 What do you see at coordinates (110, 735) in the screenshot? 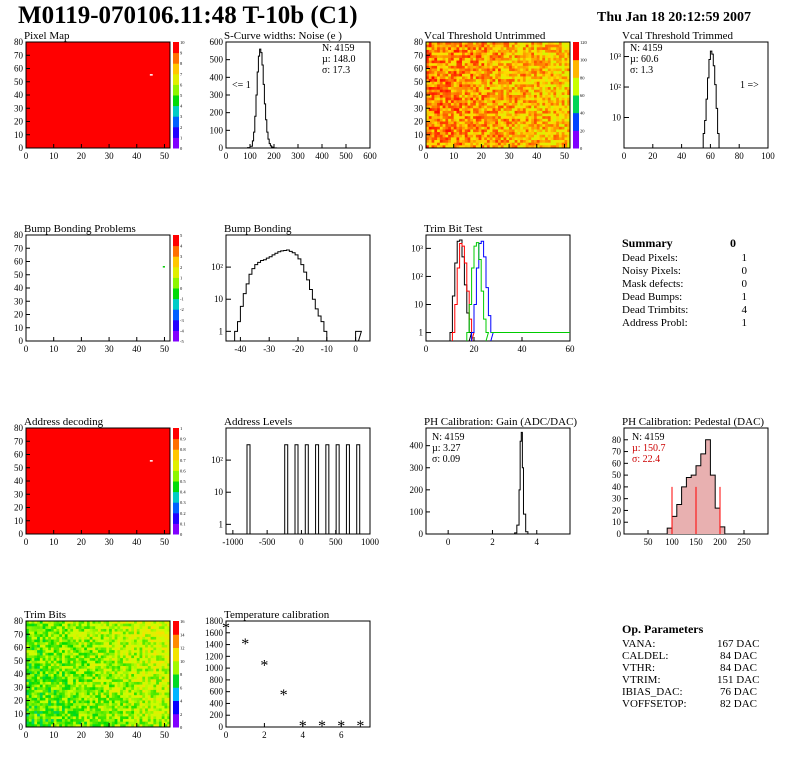
I see `trim_bits-xtick-label: 30` at bounding box center [110, 735].